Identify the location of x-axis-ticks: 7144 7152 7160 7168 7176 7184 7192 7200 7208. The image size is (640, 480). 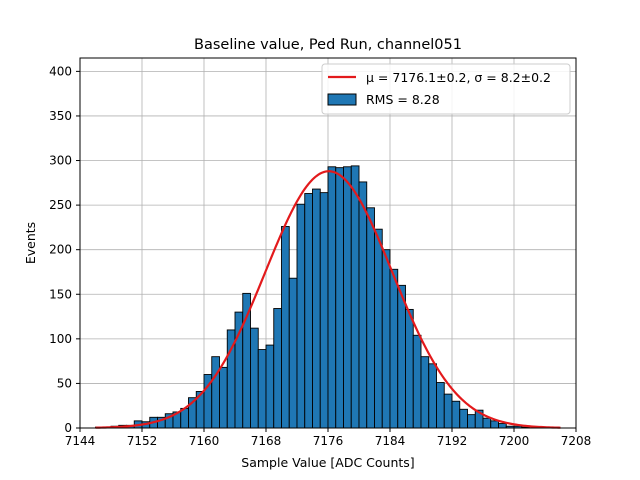
(328, 438).